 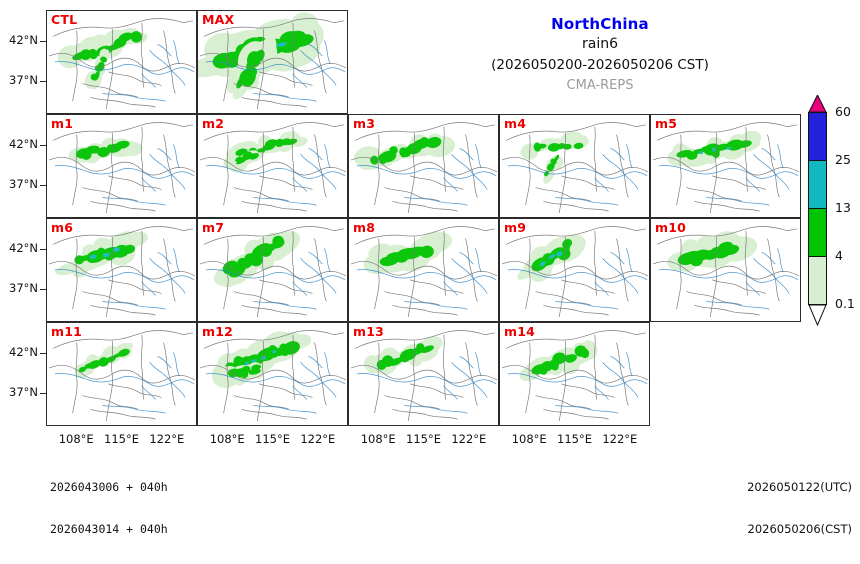 What do you see at coordinates (62, 123) in the screenshot?
I see `panel-label-m1: m1` at bounding box center [62, 123].